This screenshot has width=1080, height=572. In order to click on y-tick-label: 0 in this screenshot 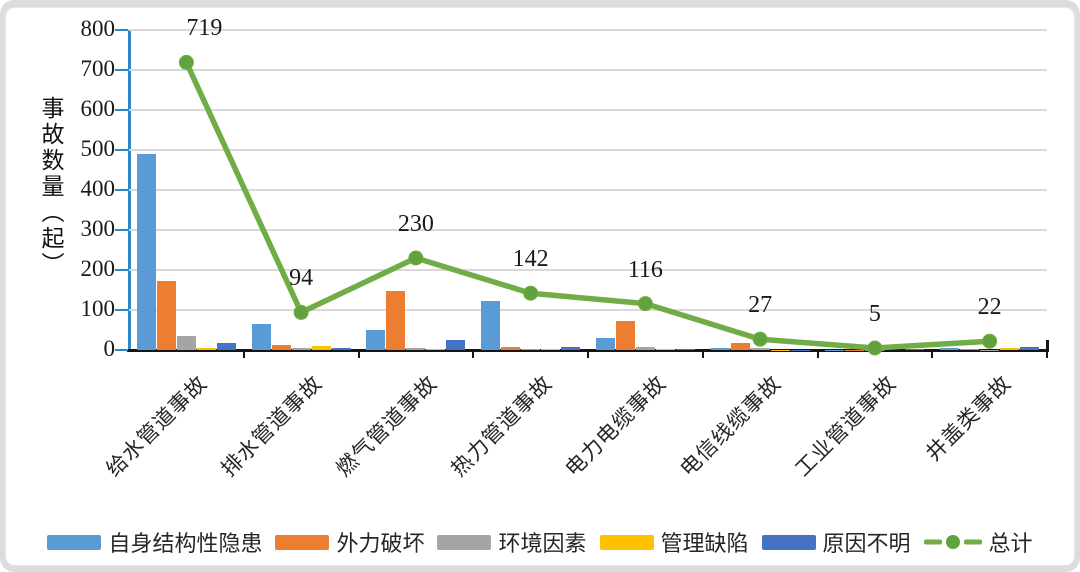, I will do `click(109, 348)`.